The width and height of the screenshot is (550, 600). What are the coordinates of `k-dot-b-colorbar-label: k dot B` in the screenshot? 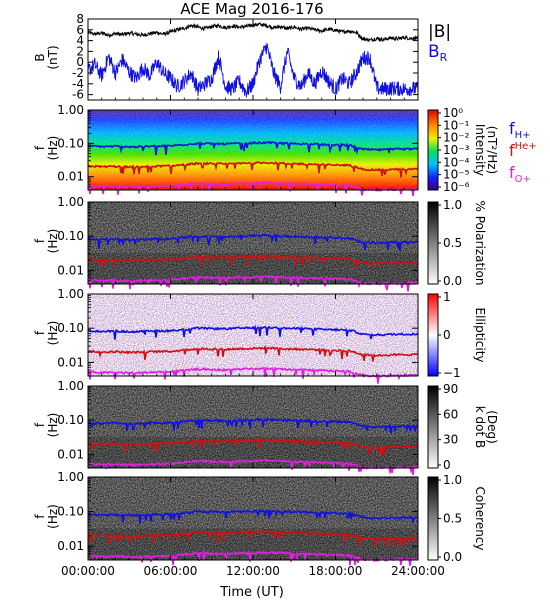 It's located at (480, 427).